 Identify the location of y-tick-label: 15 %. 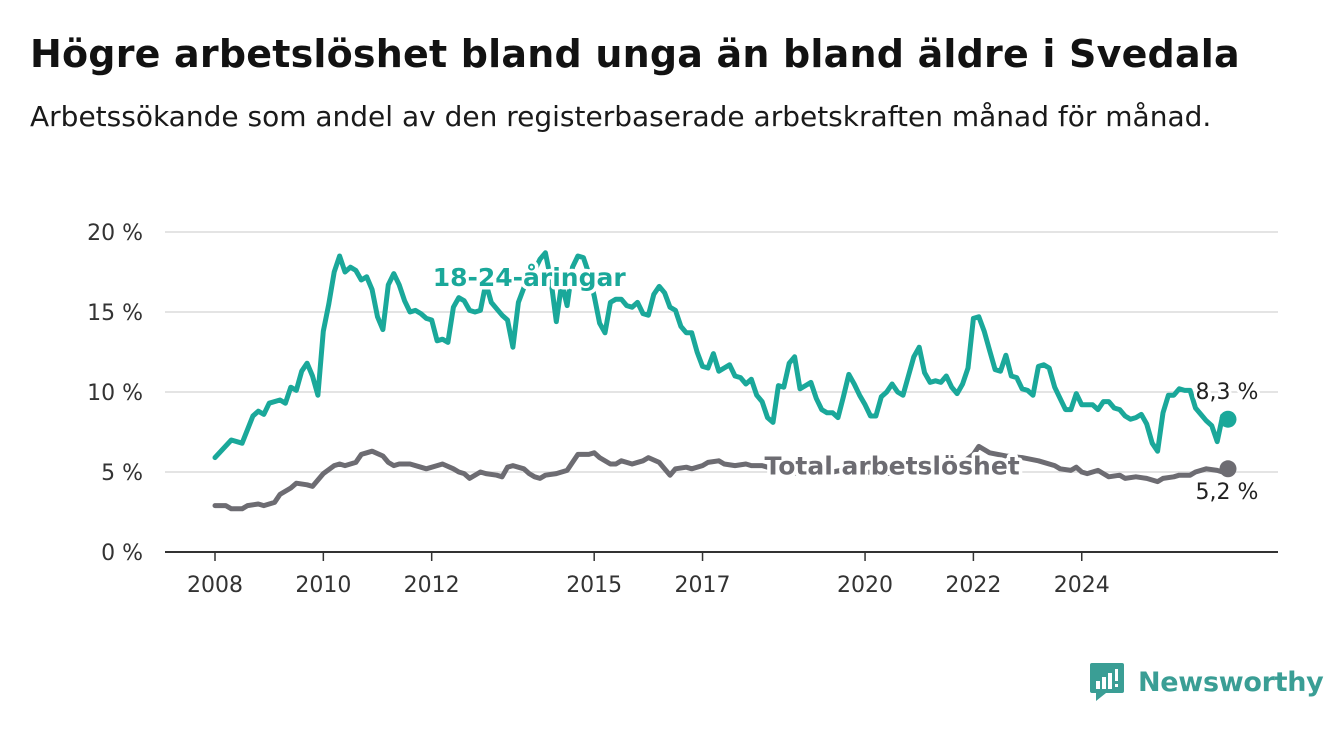
(115, 313).